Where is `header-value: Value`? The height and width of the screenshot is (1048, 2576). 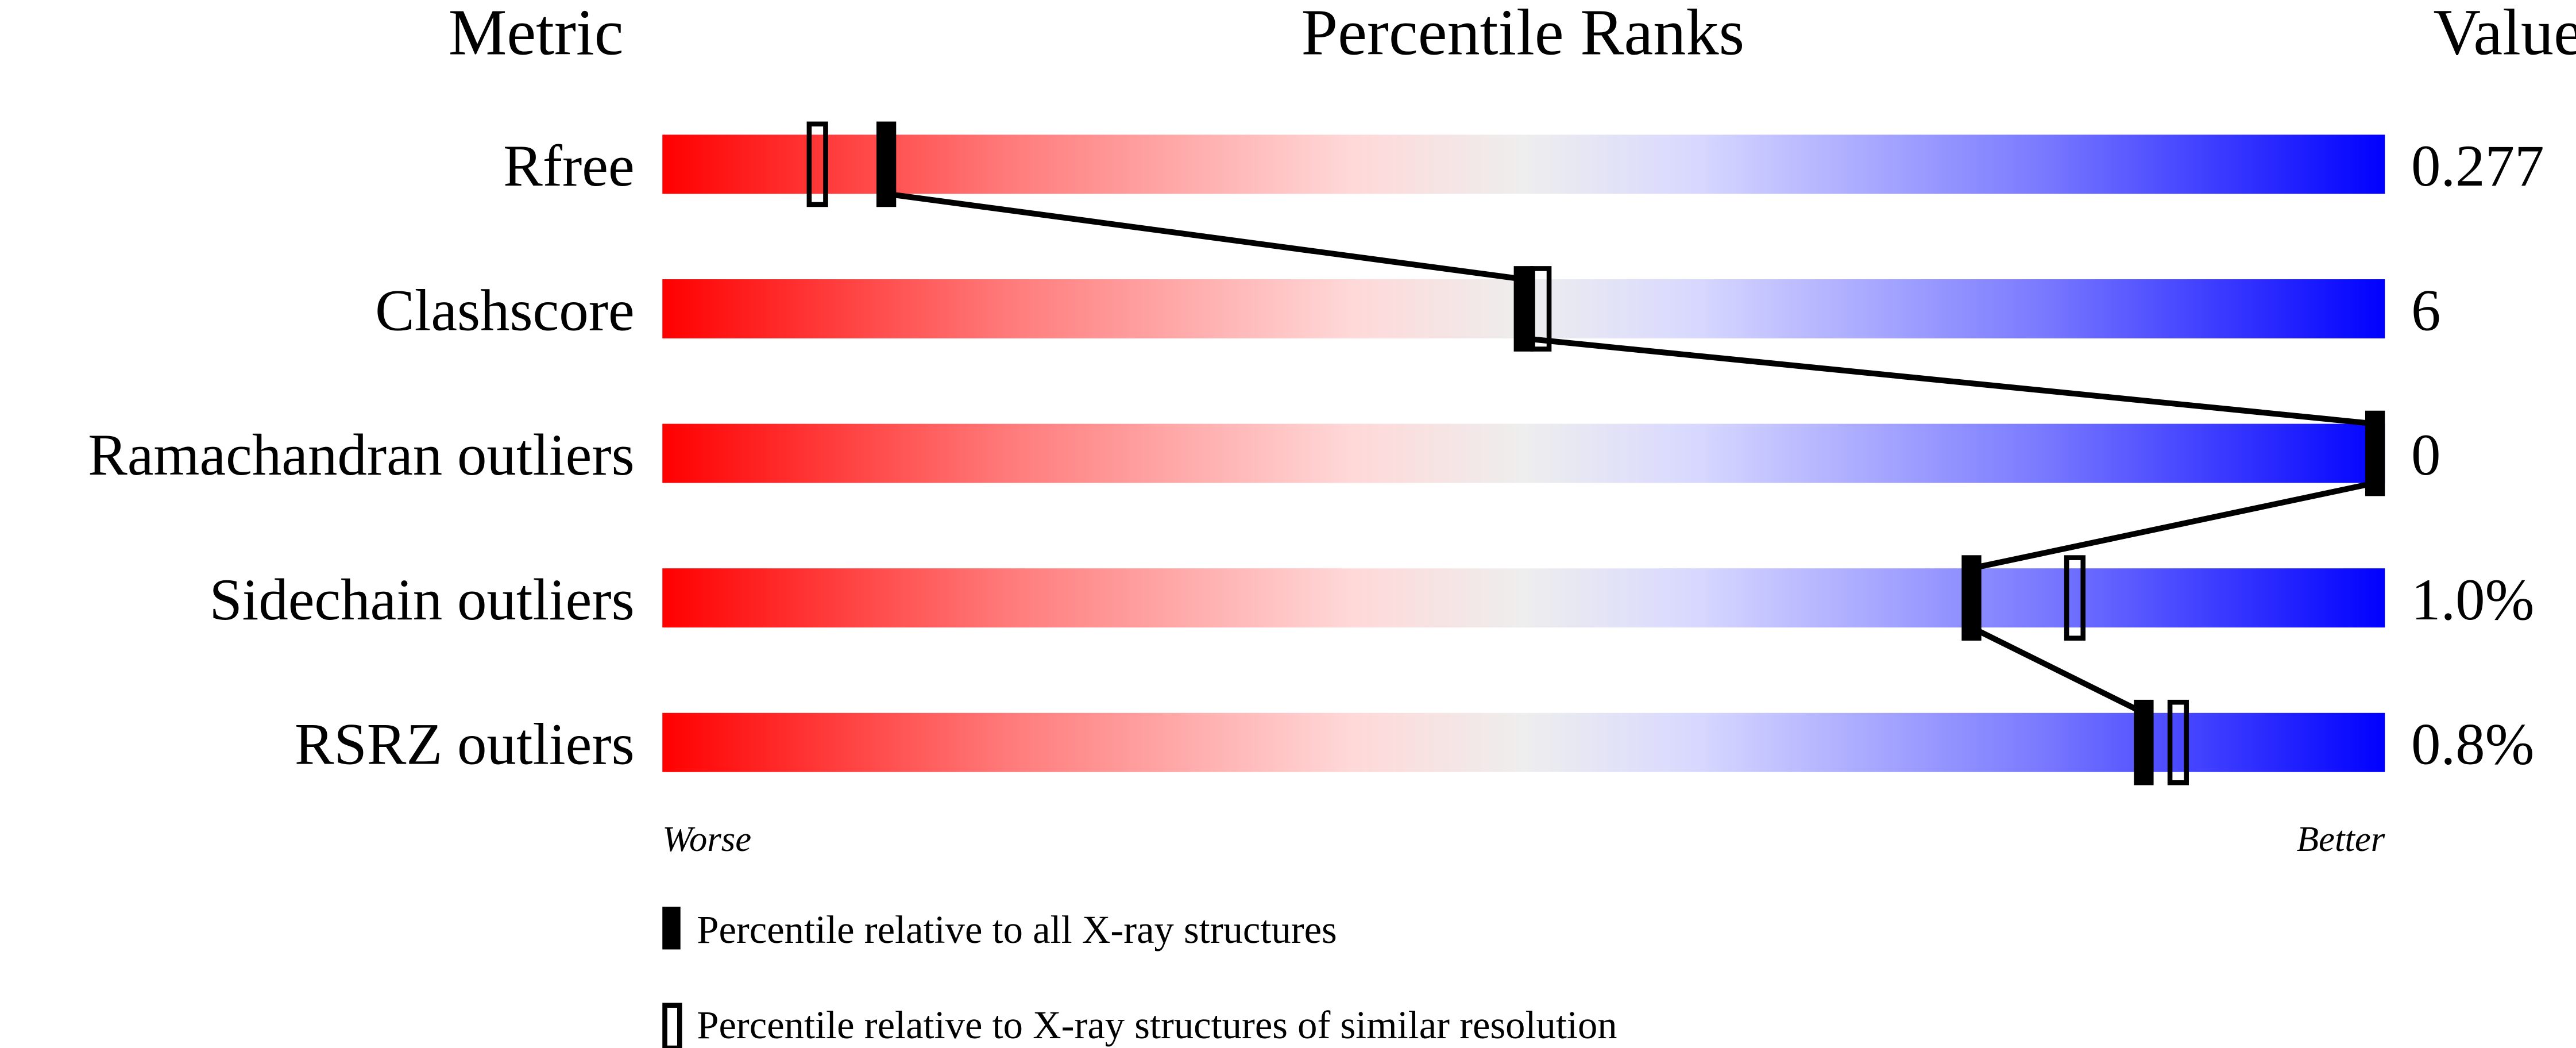
header-value: Value is located at coordinates (2505, 34).